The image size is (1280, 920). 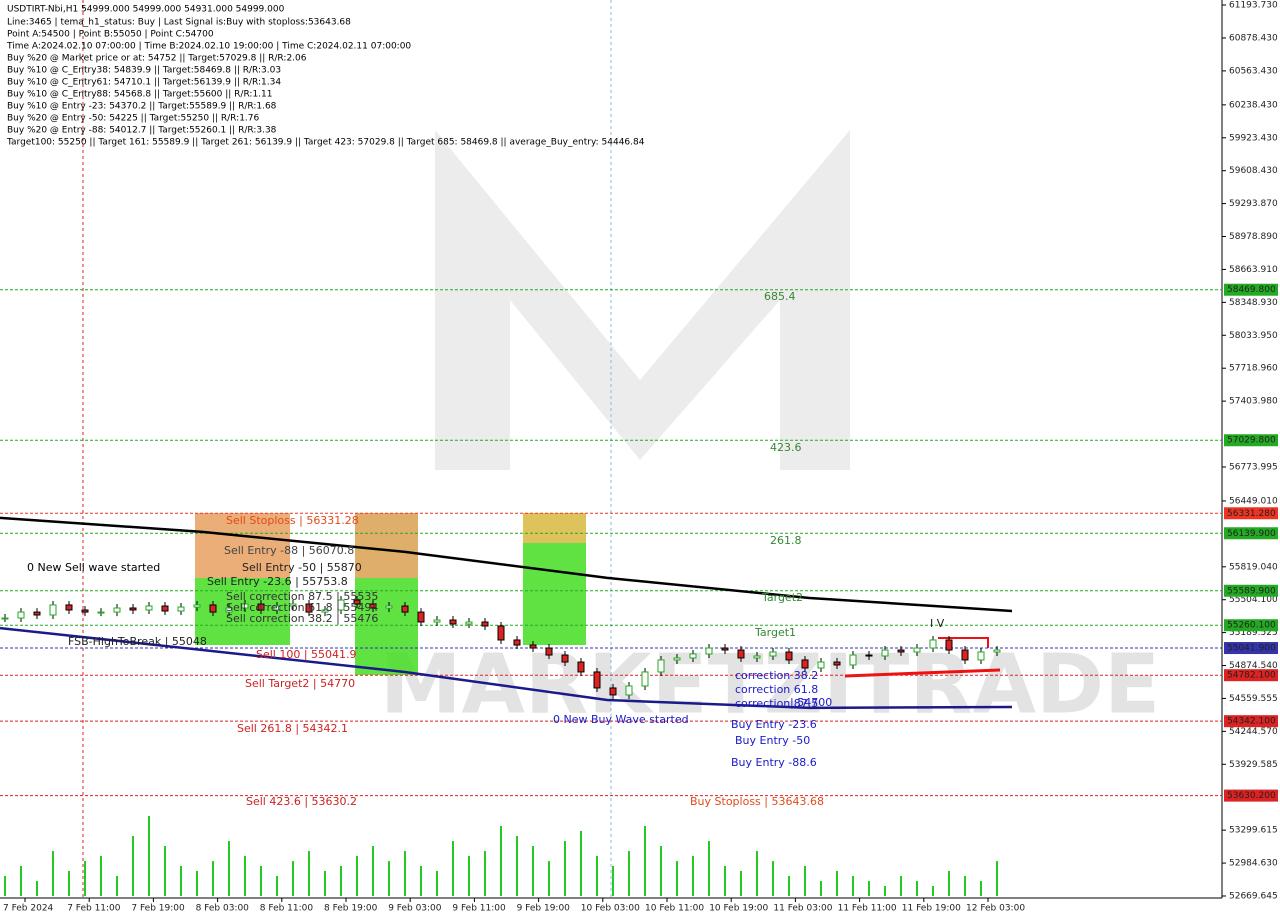 What do you see at coordinates (1251, 534) in the screenshot?
I see `level-label: 56139.900` at bounding box center [1251, 534].